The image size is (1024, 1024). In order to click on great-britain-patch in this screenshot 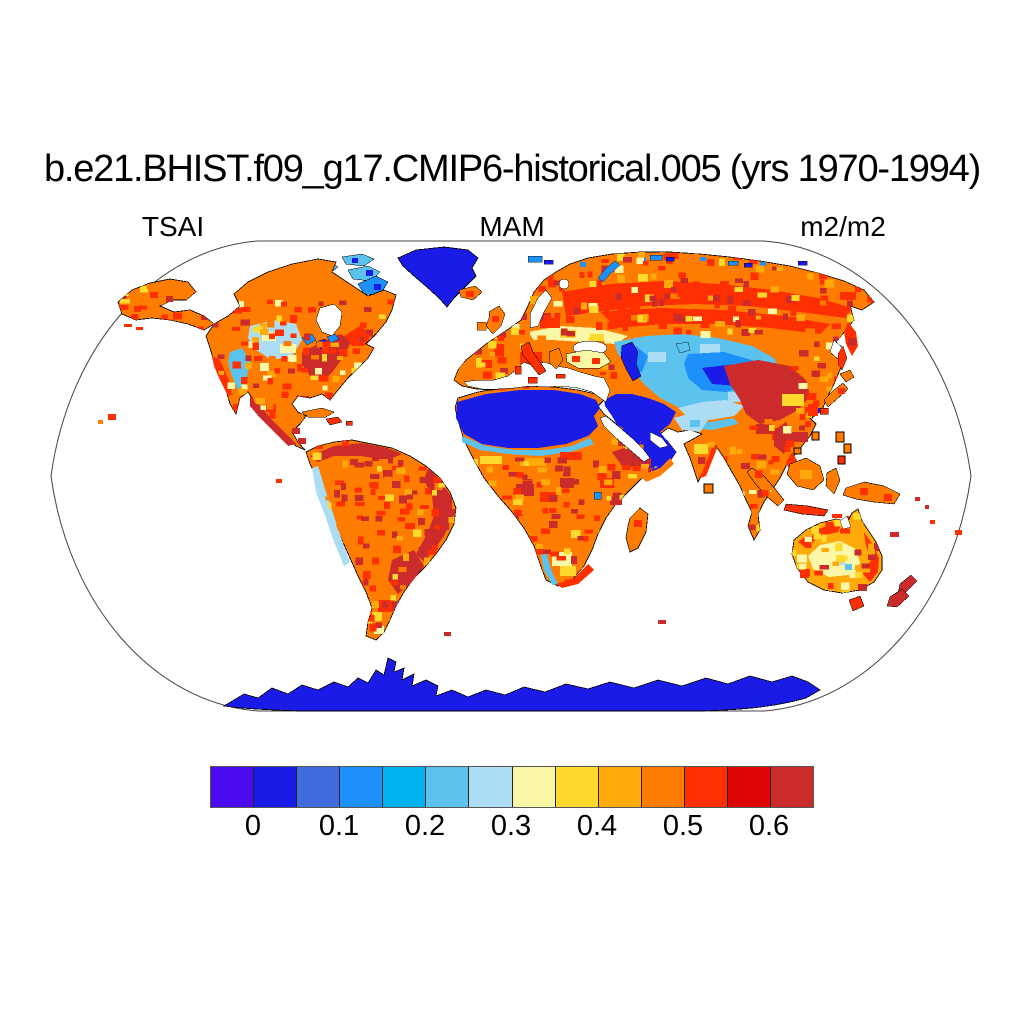, I will do `click(495, 319)`.